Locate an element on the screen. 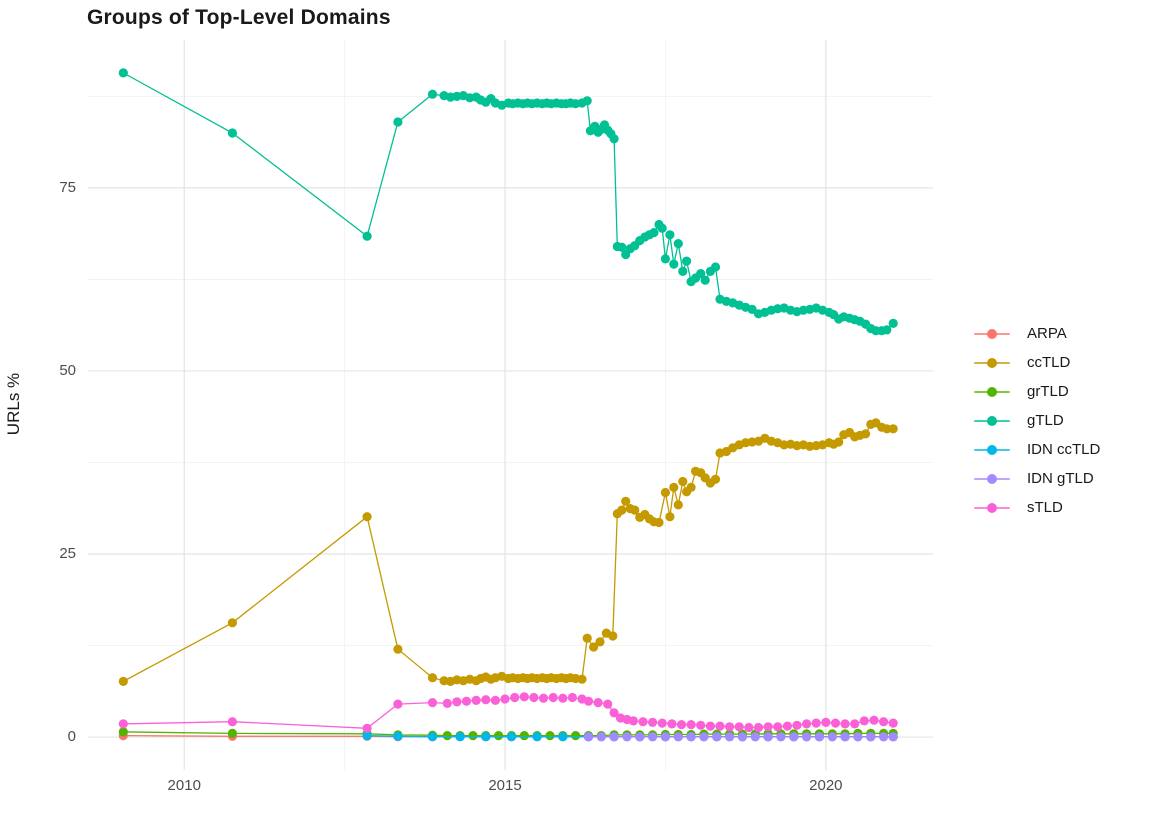 This screenshot has height=827, width=1164. legend-item-idn-cctld: IDN ccTLD is located at coordinates (1037, 449).